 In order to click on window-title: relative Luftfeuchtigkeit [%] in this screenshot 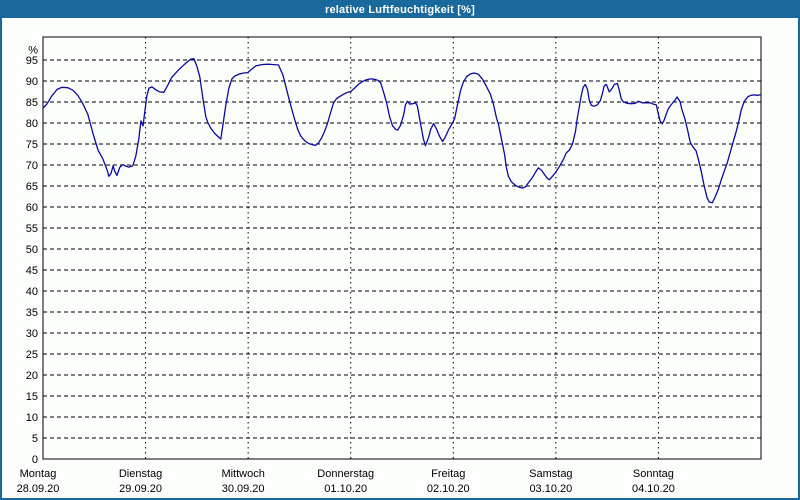, I will do `click(400, 10)`.